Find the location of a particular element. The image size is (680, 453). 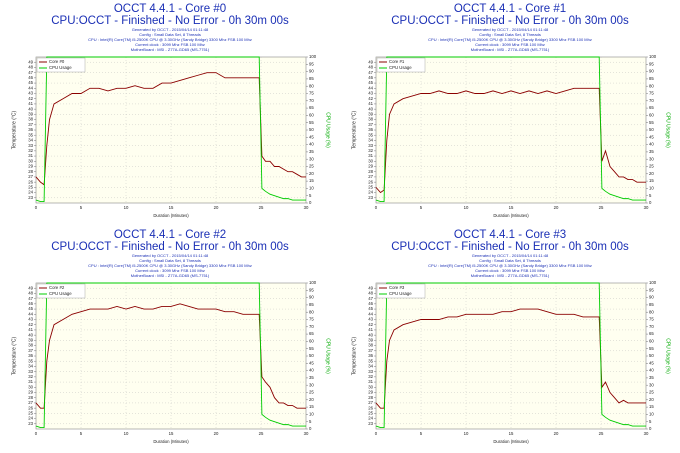

y2-tick-label: 10 is located at coordinates (311, 414).